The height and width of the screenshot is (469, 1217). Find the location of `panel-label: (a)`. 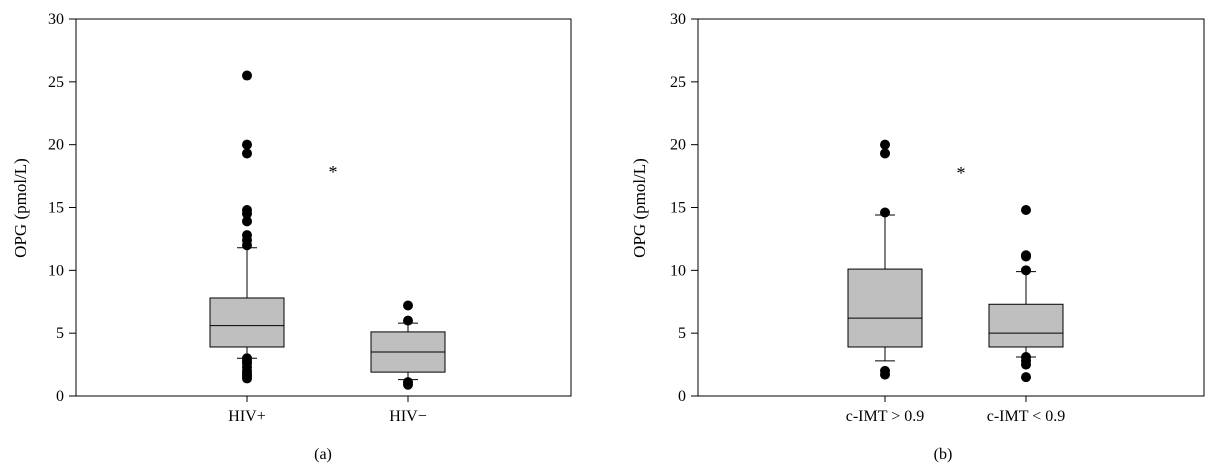

panel-label: (a) is located at coordinates (323, 454).